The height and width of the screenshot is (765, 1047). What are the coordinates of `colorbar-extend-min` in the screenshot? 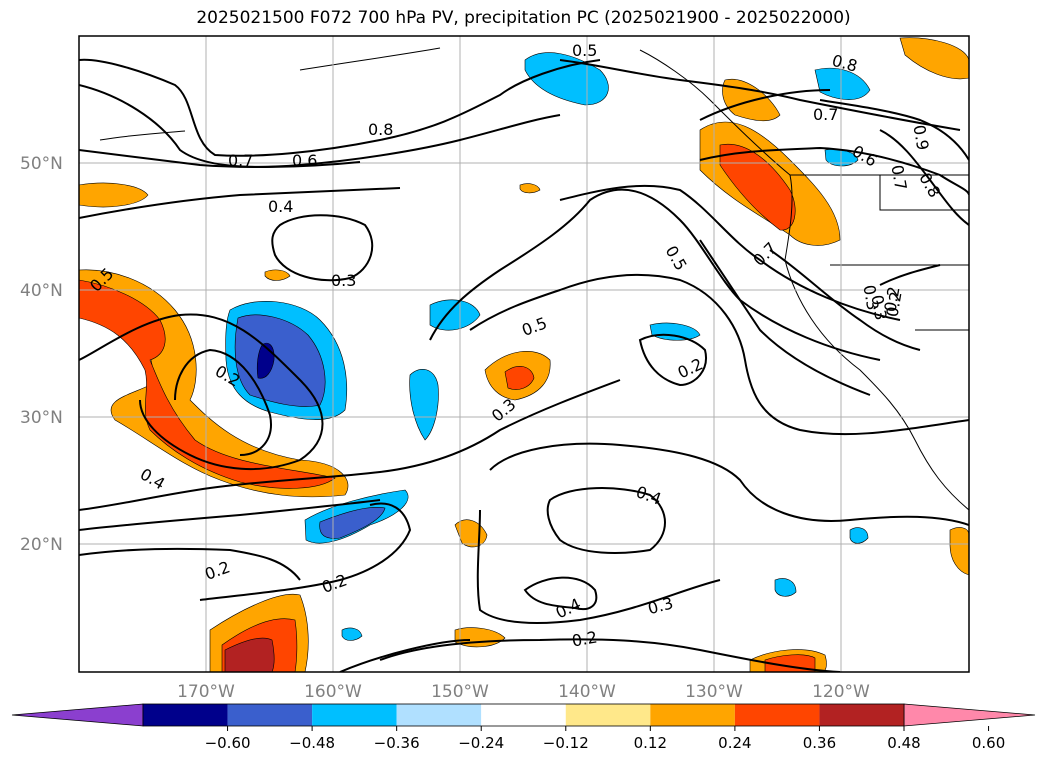 It's located at (77, 715).